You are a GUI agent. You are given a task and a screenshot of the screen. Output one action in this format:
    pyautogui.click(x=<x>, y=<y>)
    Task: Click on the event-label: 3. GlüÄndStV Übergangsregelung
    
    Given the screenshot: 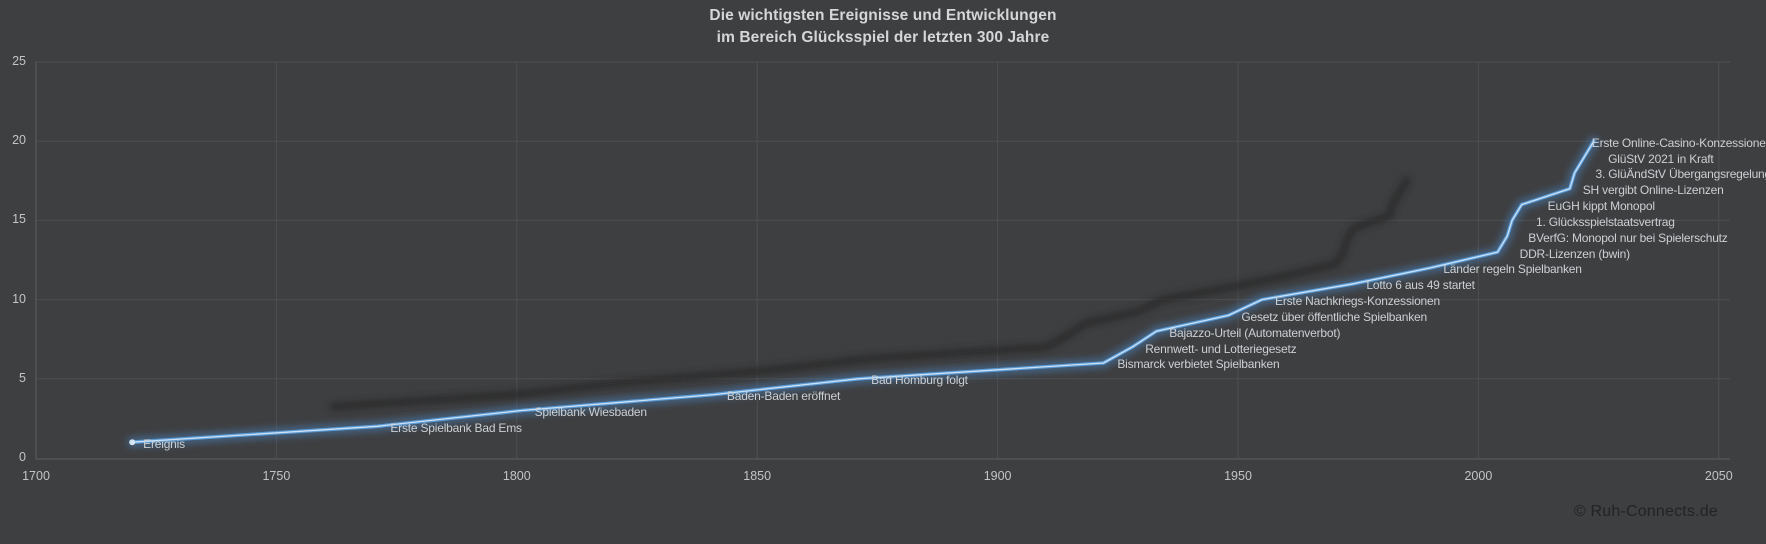 What is the action you would take?
    pyautogui.click(x=1680, y=174)
    